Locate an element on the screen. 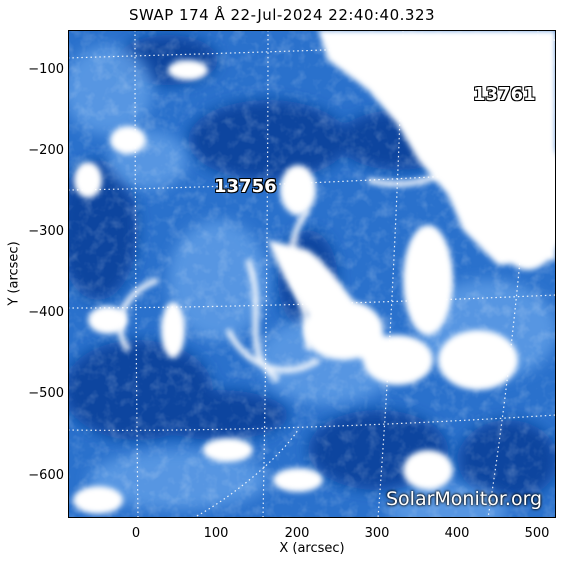 This screenshot has width=564, height=564. x-tick-label: 200 is located at coordinates (297, 533).